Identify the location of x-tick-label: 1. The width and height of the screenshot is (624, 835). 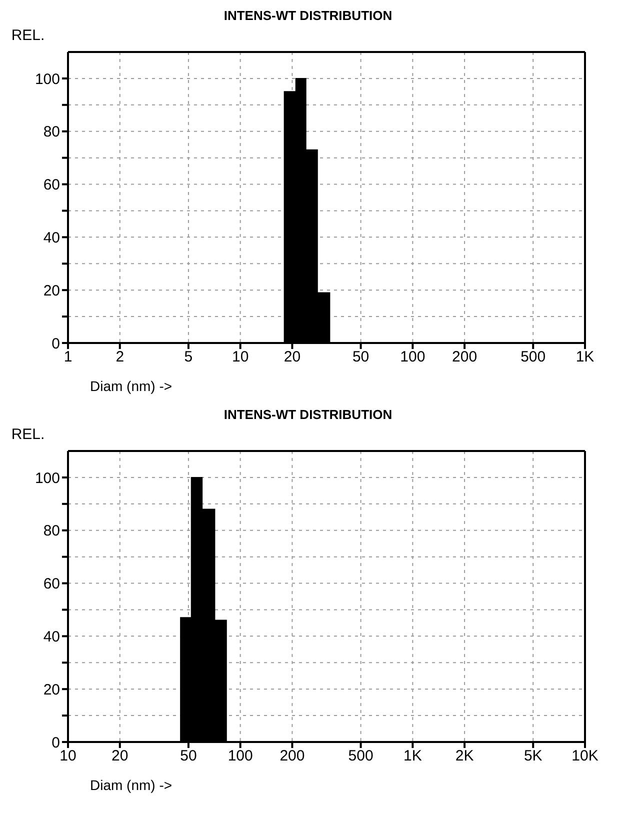
(68, 357).